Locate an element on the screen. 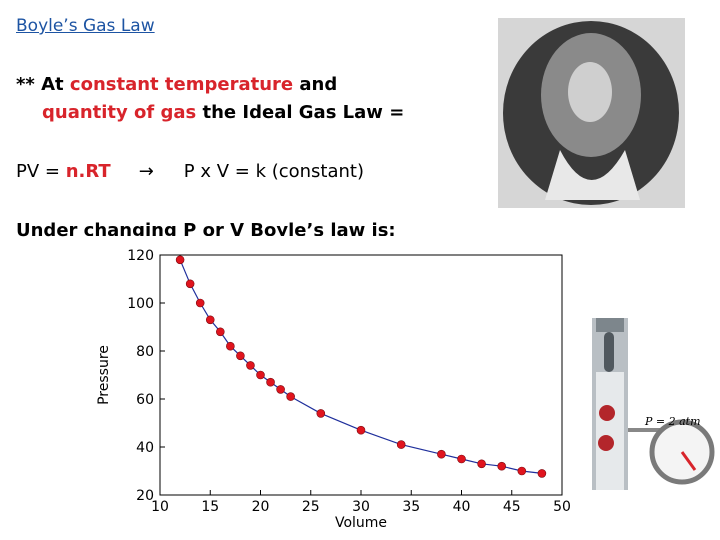 The height and width of the screenshot is (540, 720). text-line: ** At constant temperature and is located at coordinates (176, 84).